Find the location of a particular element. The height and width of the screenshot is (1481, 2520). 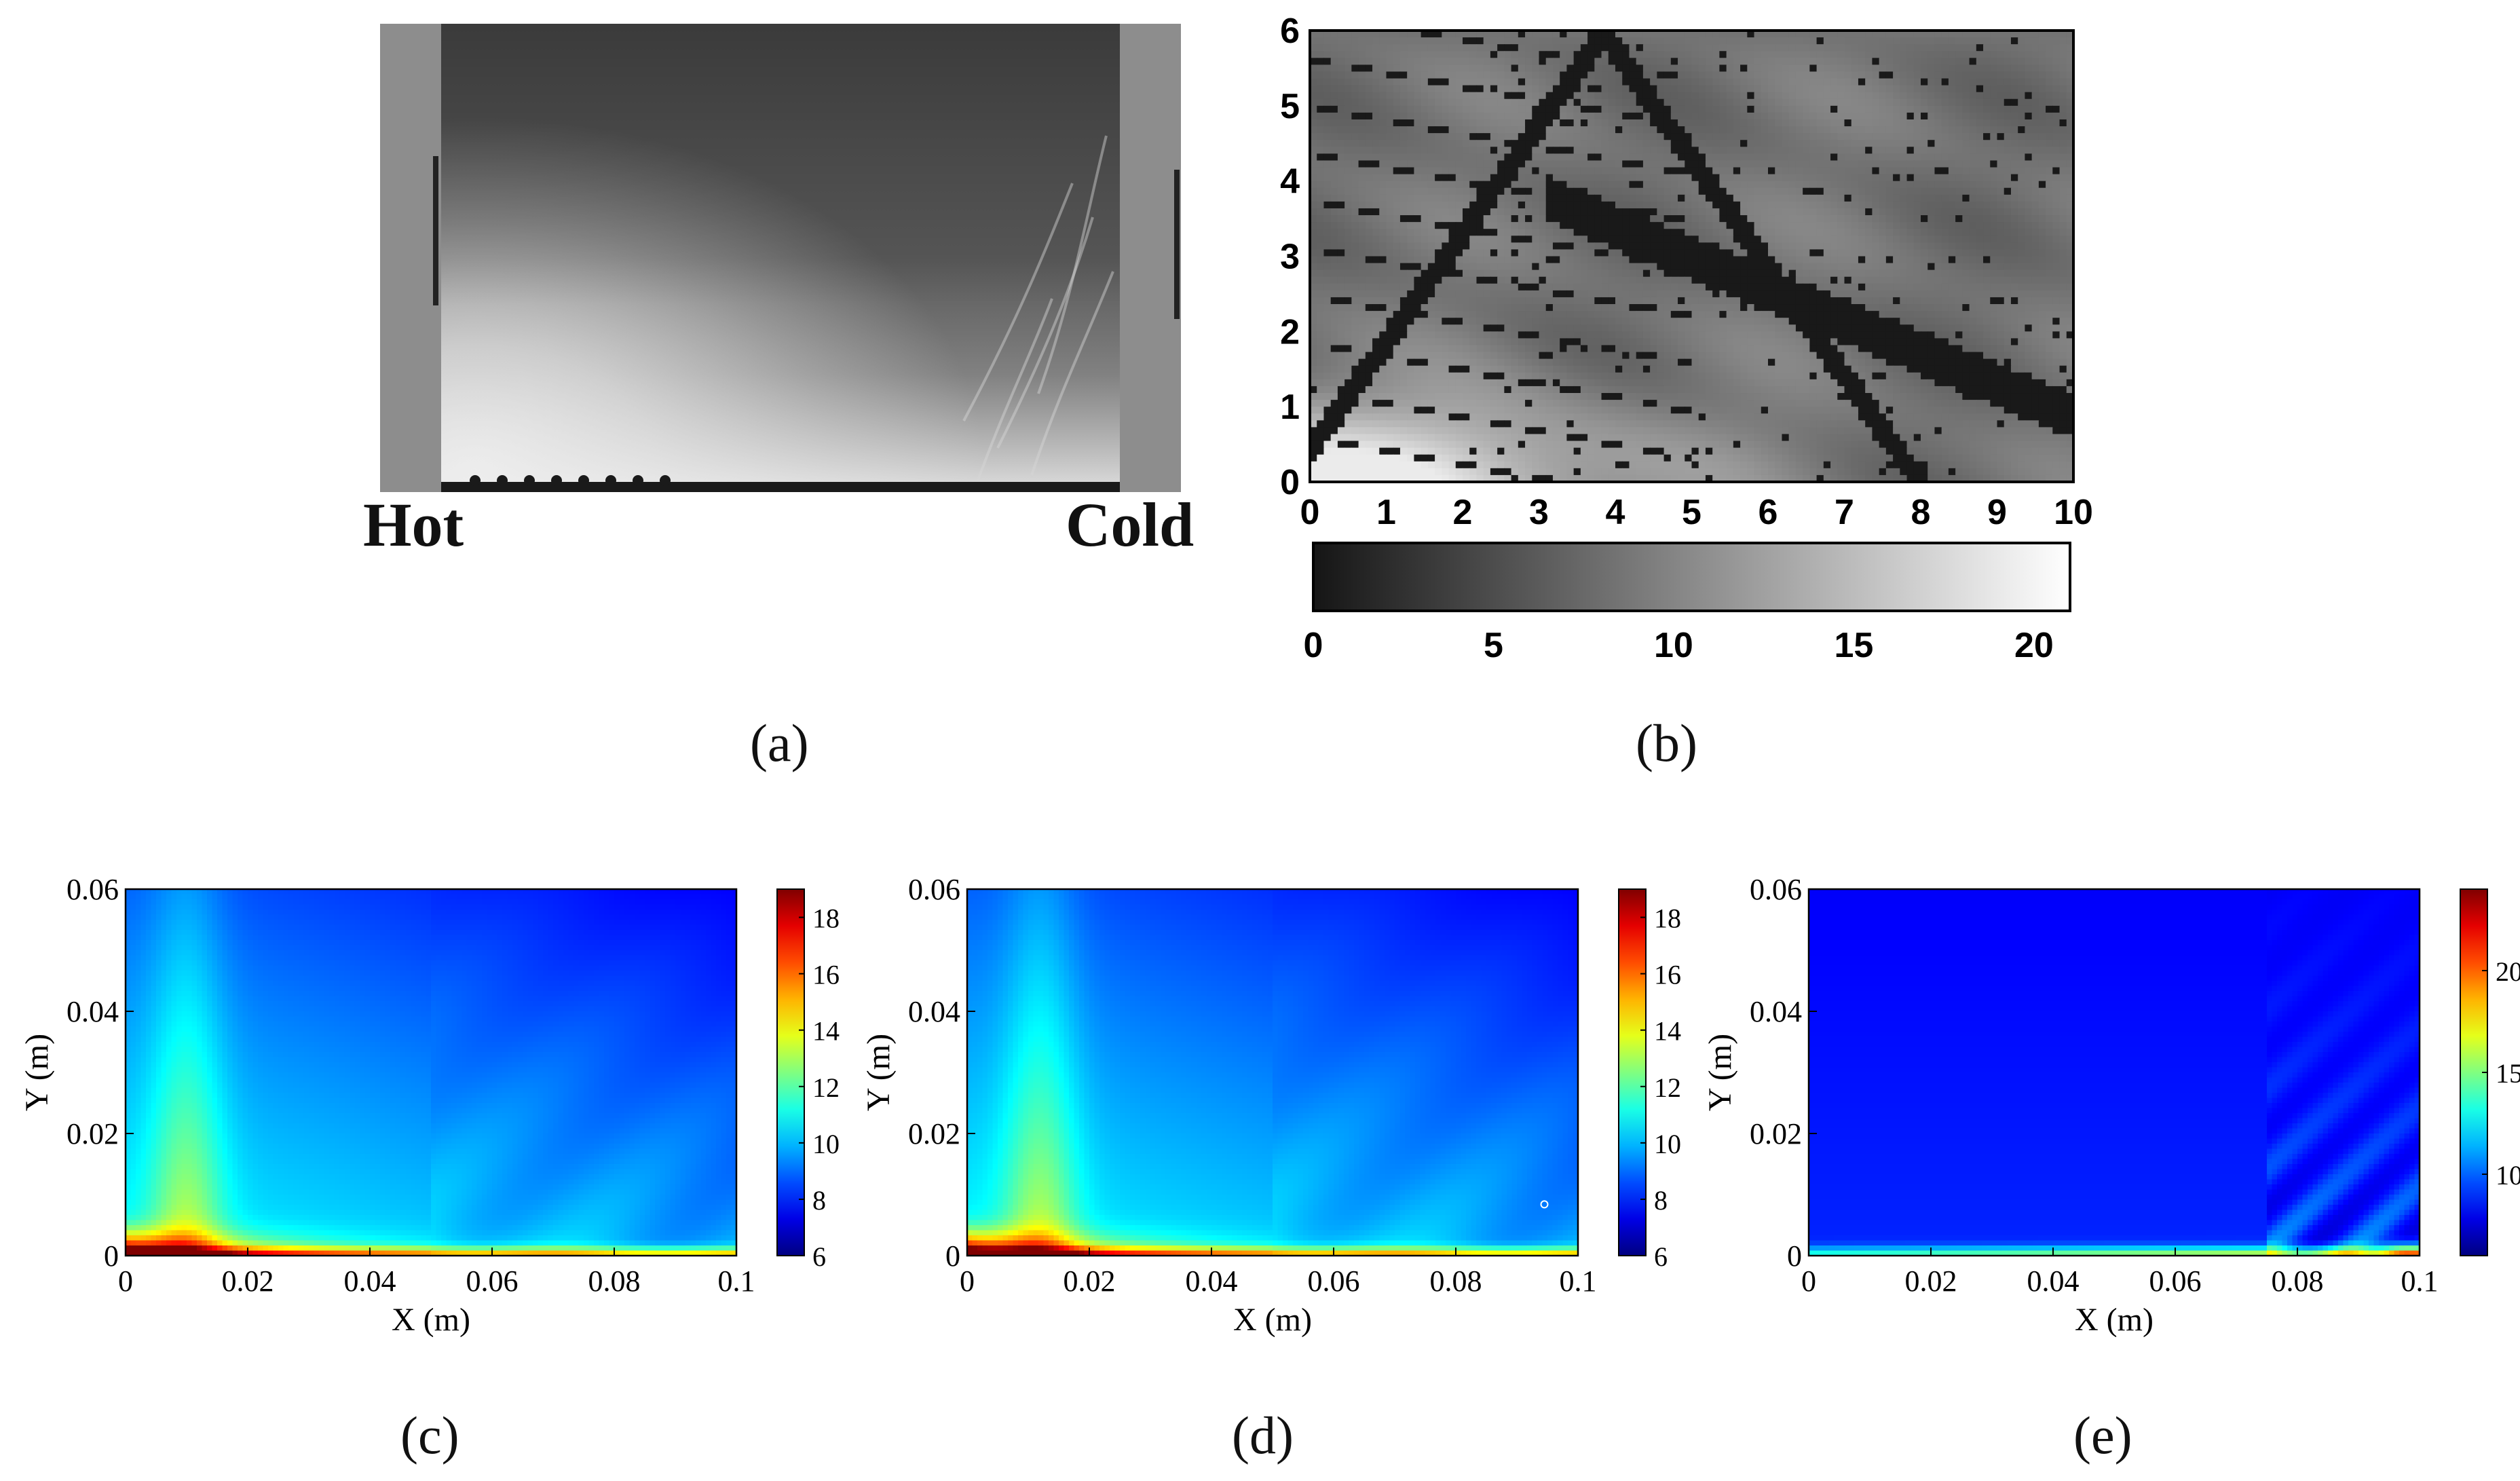

panel-c-x-tick: 0.08 is located at coordinates (614, 1281).